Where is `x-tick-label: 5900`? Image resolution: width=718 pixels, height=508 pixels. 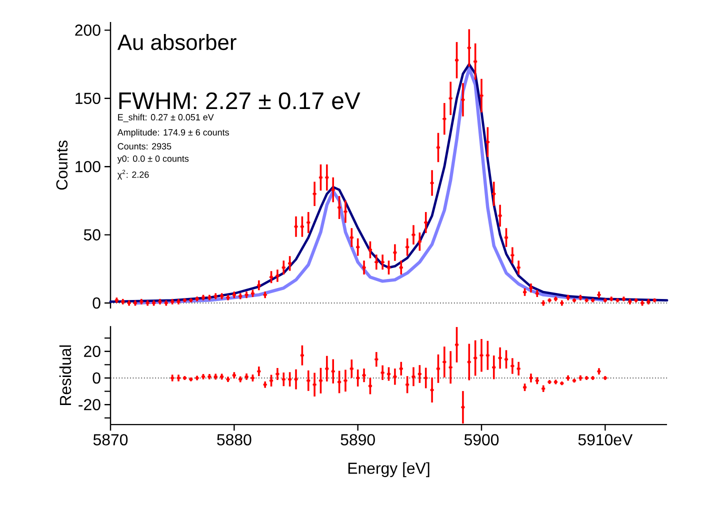 x-tick-label: 5900 is located at coordinates (481, 440).